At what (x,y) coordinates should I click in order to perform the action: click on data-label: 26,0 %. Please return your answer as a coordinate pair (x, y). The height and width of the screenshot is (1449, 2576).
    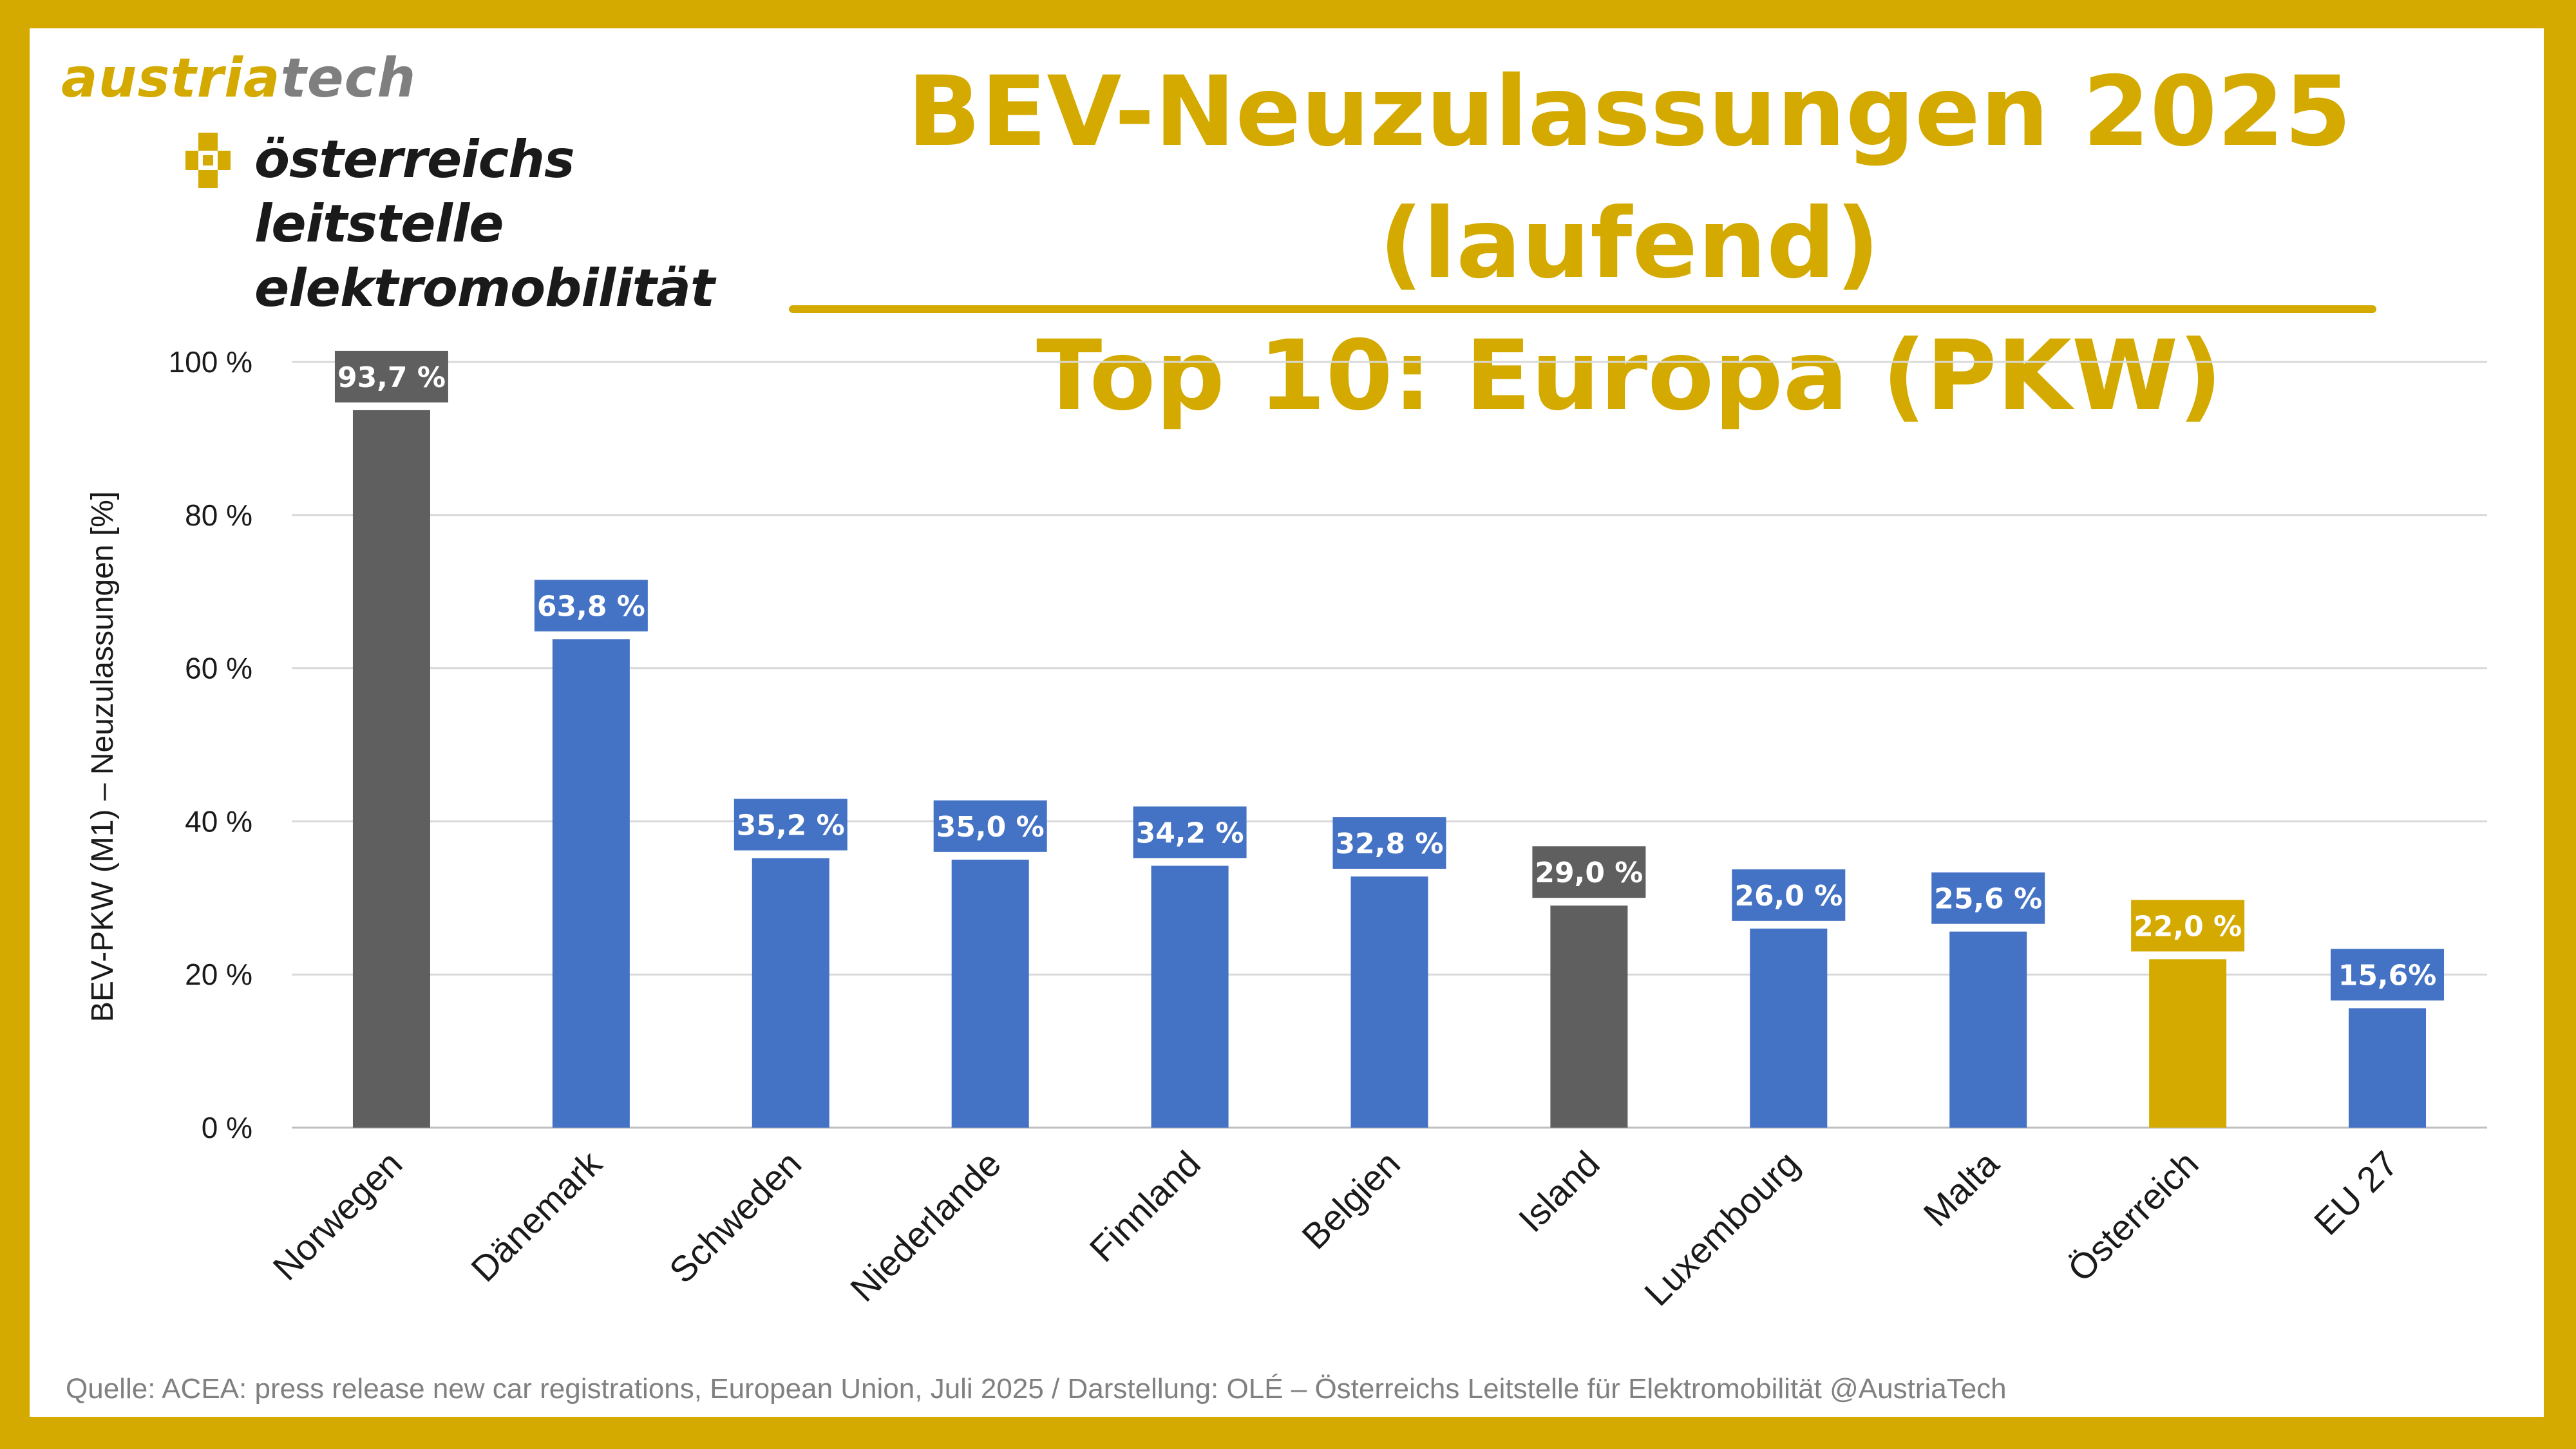
    Looking at the image, I should click on (1788, 897).